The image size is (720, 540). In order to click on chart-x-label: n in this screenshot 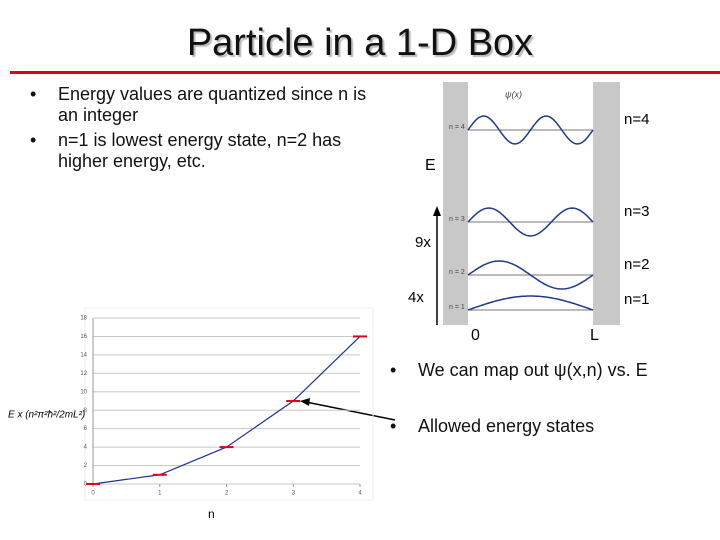, I will do `click(211, 514)`.